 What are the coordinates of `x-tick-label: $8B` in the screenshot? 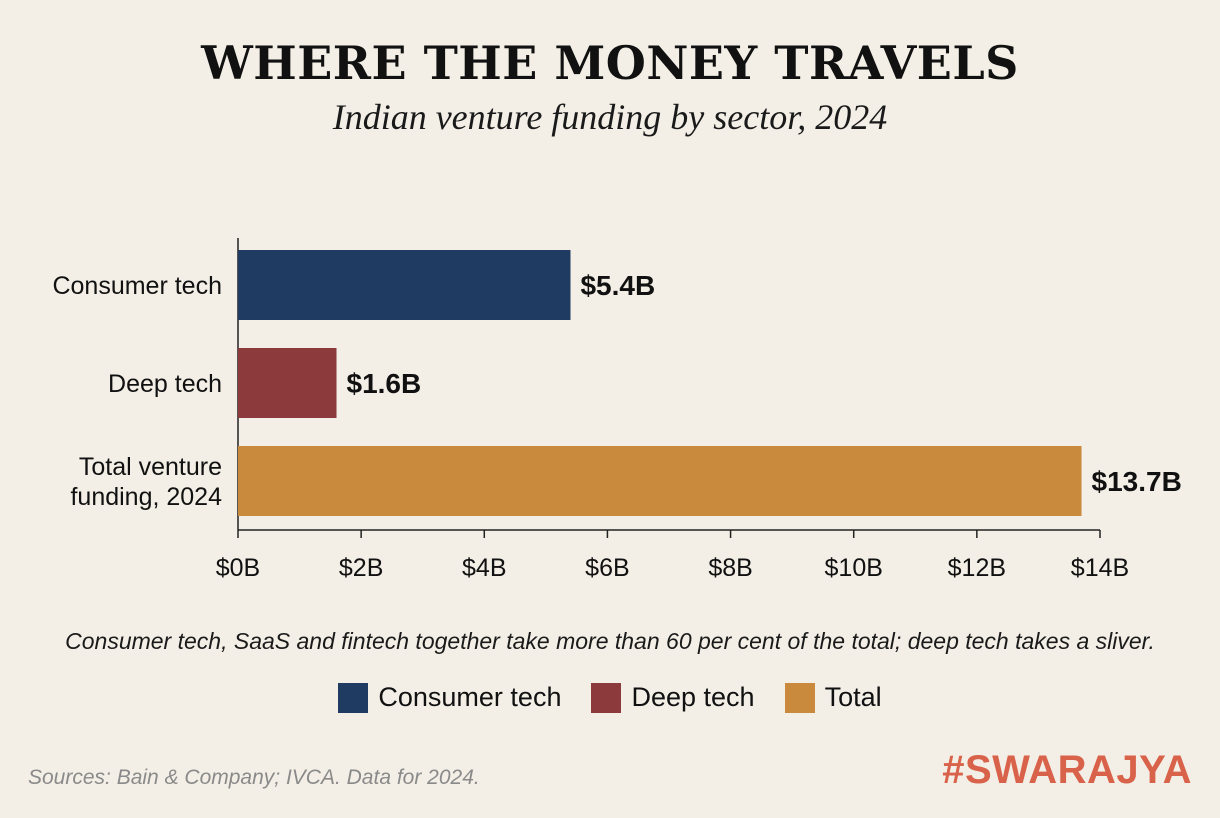 It's located at (730, 568).